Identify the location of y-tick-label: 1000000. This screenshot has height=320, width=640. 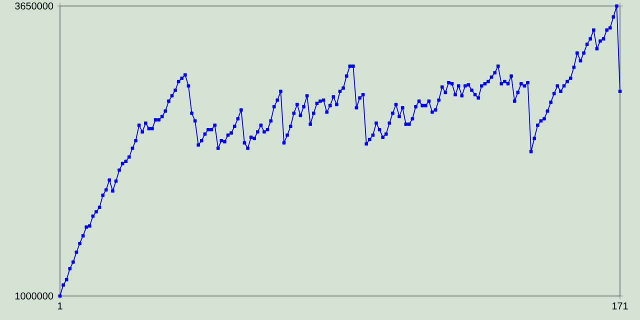
(34, 296).